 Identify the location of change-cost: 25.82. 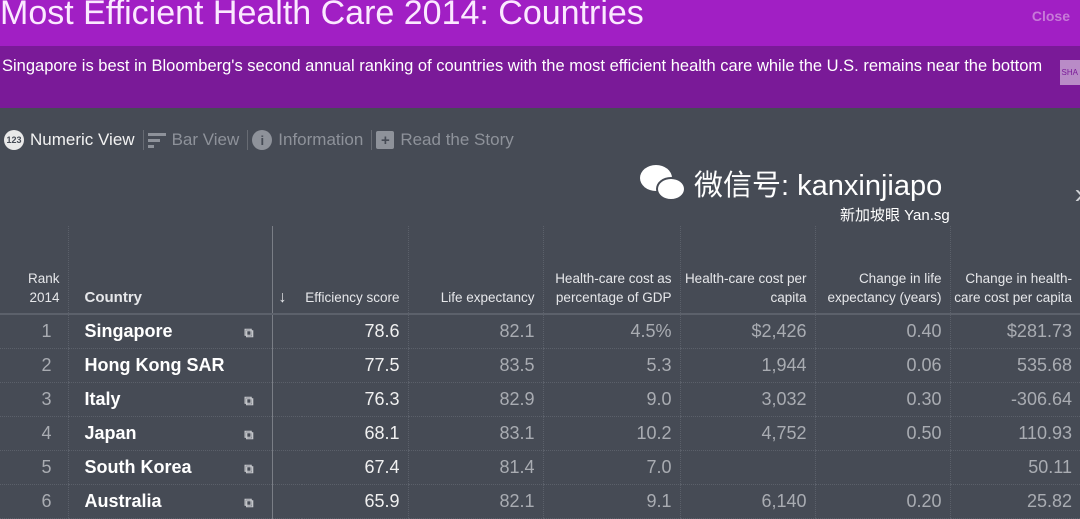
(1014, 501).